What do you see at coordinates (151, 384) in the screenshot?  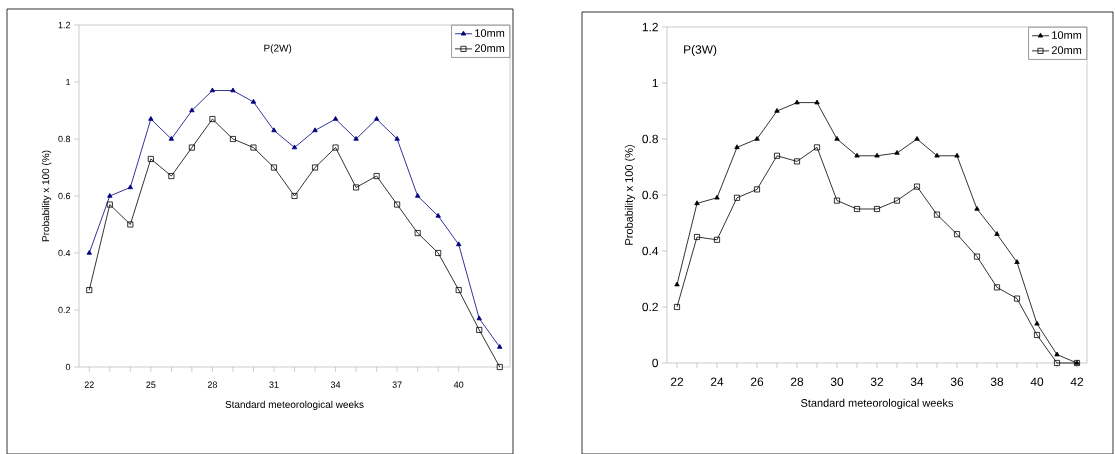 I see `x-tick-label: 25` at bounding box center [151, 384].